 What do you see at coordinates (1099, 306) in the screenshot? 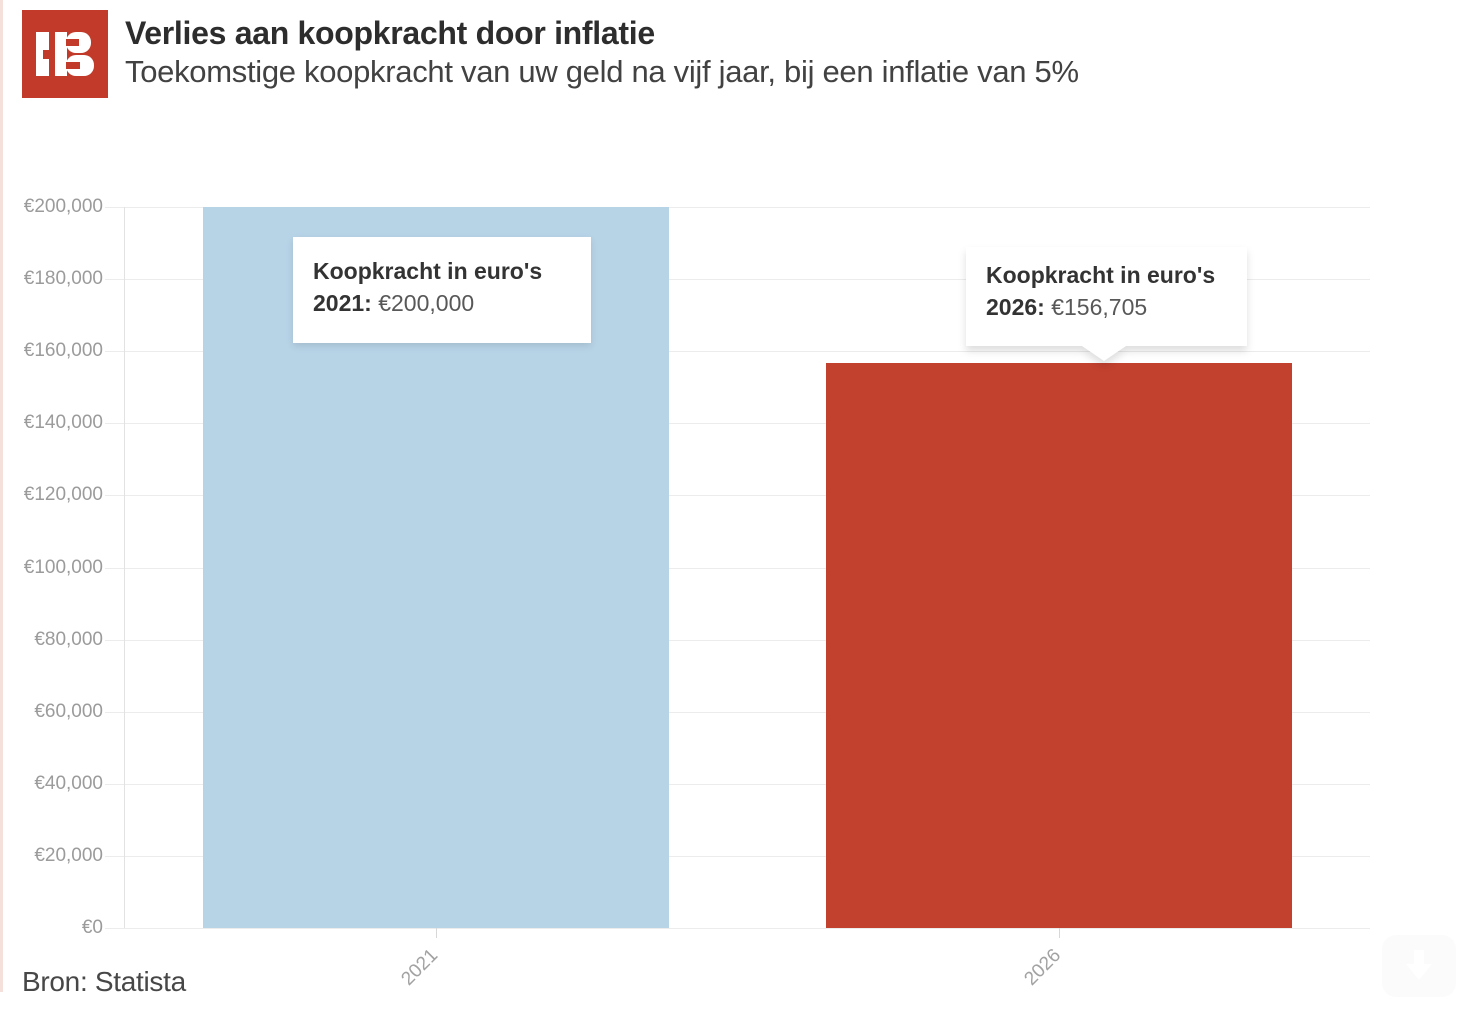
I see `tooltip-value: €156,705` at bounding box center [1099, 306].